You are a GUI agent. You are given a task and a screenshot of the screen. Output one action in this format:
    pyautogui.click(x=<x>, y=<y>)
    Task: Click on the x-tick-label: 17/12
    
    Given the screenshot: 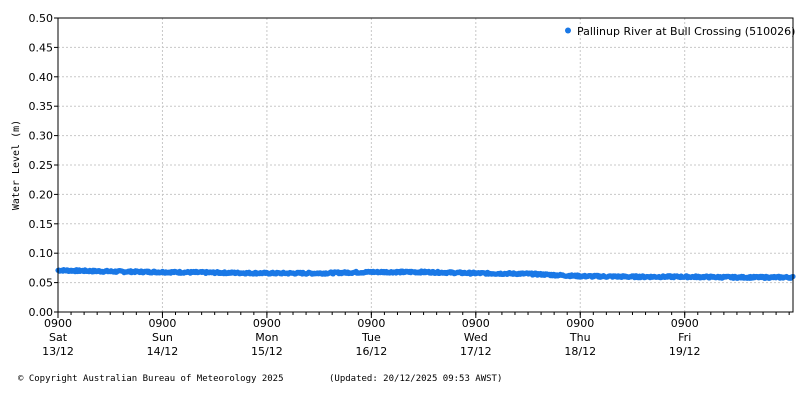 What is the action you would take?
    pyautogui.click(x=476, y=351)
    